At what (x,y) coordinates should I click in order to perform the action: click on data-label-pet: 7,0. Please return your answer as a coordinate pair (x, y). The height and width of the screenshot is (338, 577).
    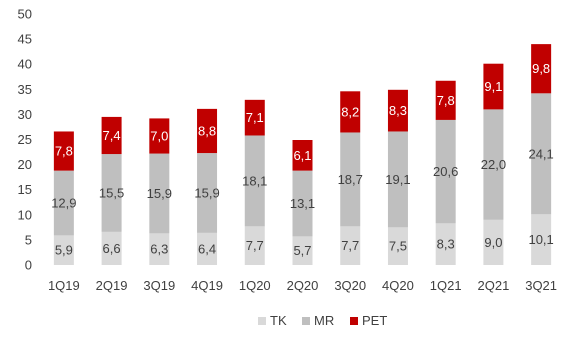
    Looking at the image, I should click on (159, 135).